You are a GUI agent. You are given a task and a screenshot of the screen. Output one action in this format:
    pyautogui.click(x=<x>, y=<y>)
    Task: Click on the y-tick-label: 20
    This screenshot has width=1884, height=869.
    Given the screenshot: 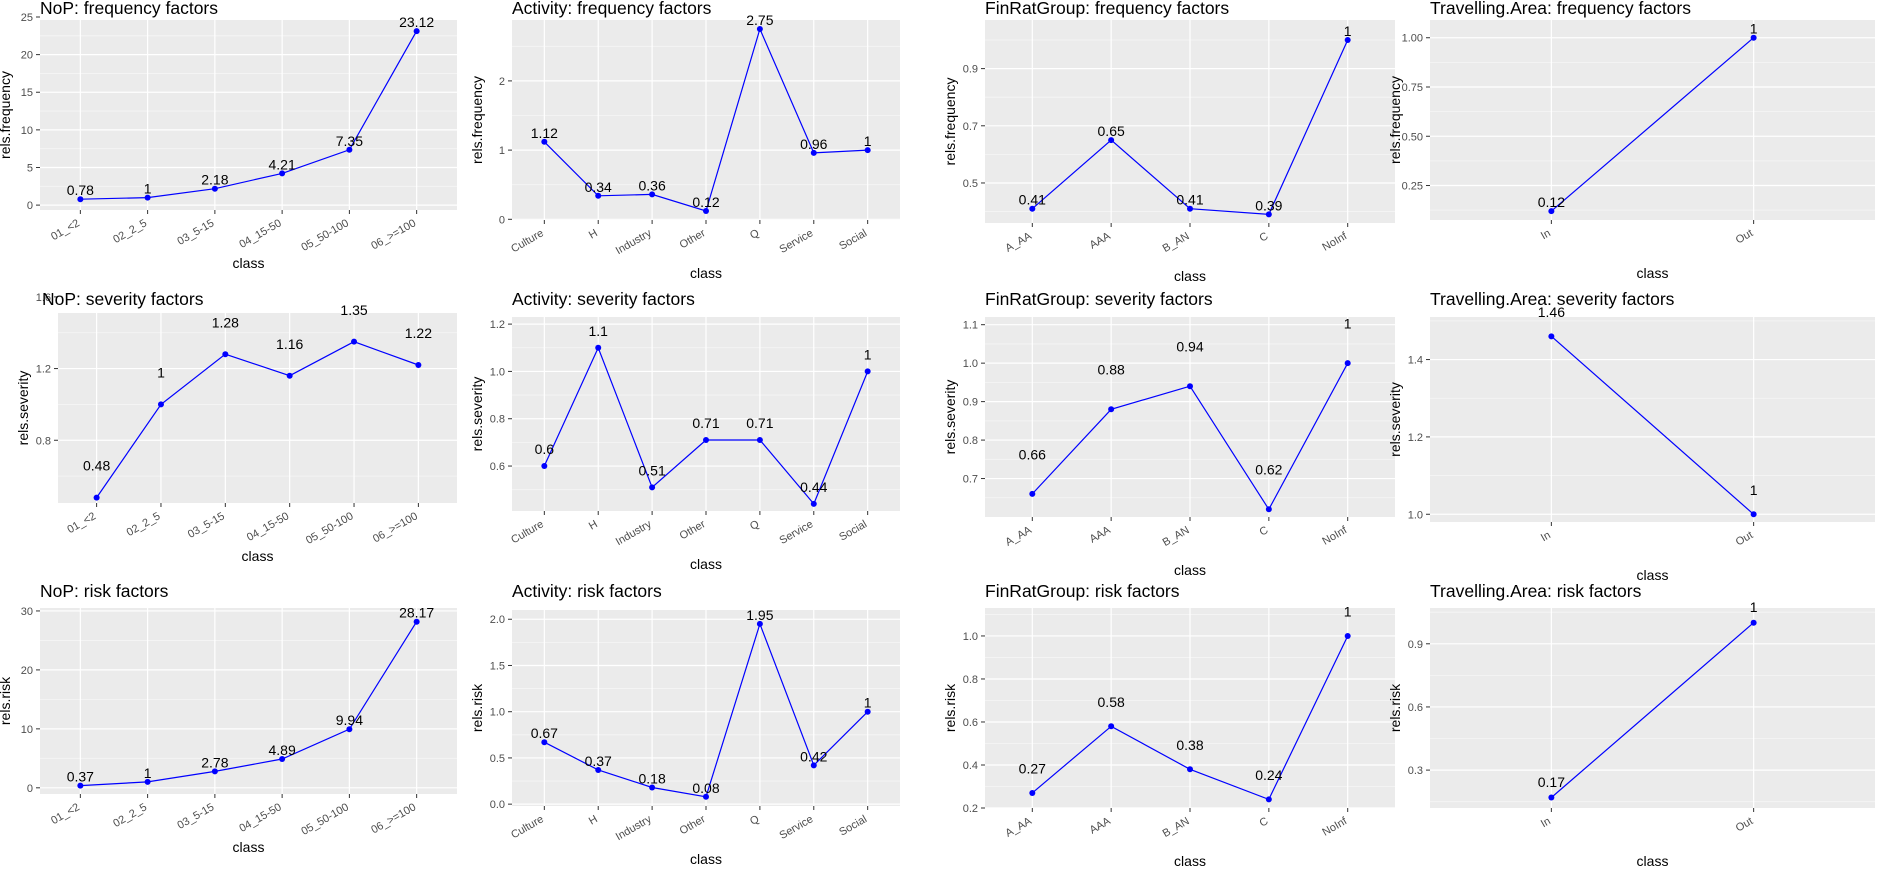 What is the action you would take?
    pyautogui.click(x=27, y=671)
    